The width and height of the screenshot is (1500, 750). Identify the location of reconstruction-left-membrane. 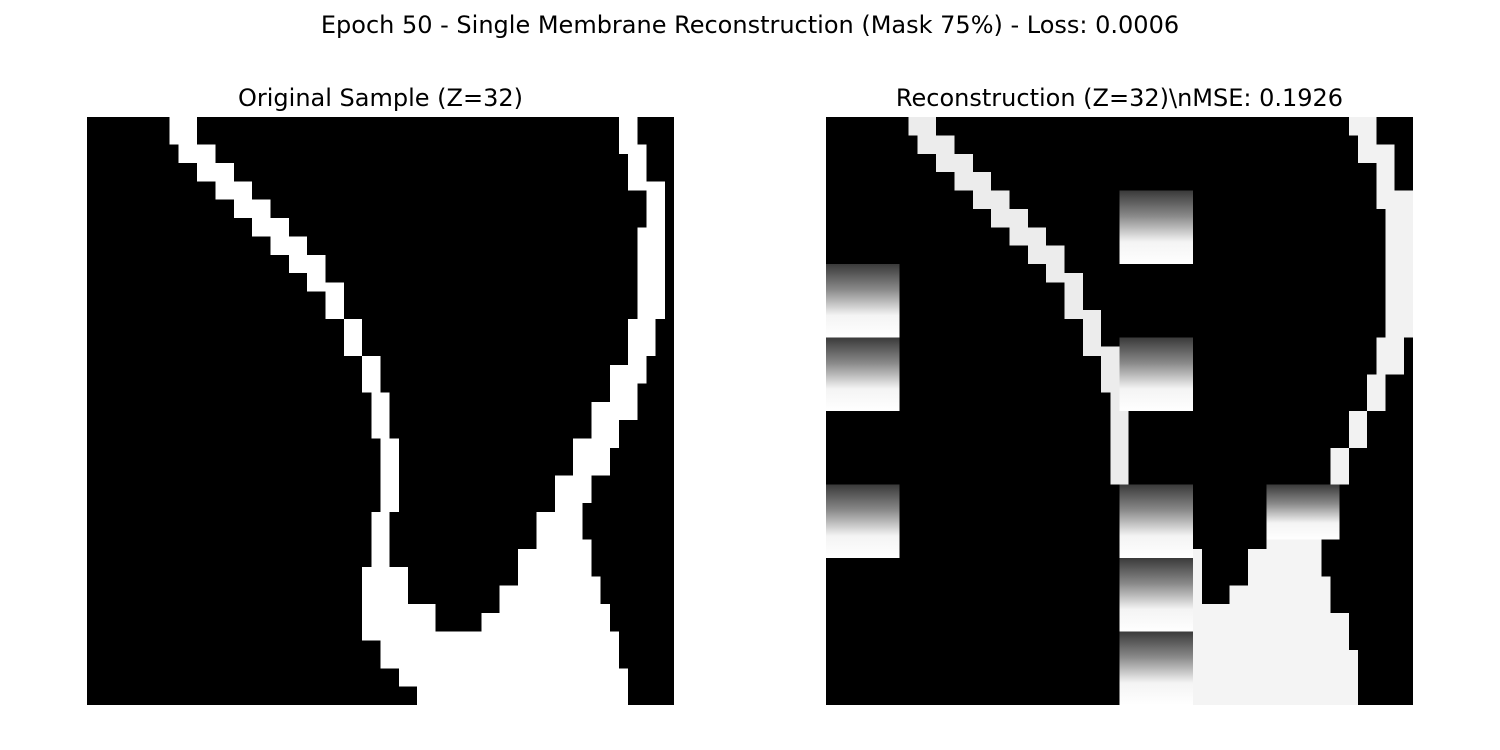
(1023, 319).